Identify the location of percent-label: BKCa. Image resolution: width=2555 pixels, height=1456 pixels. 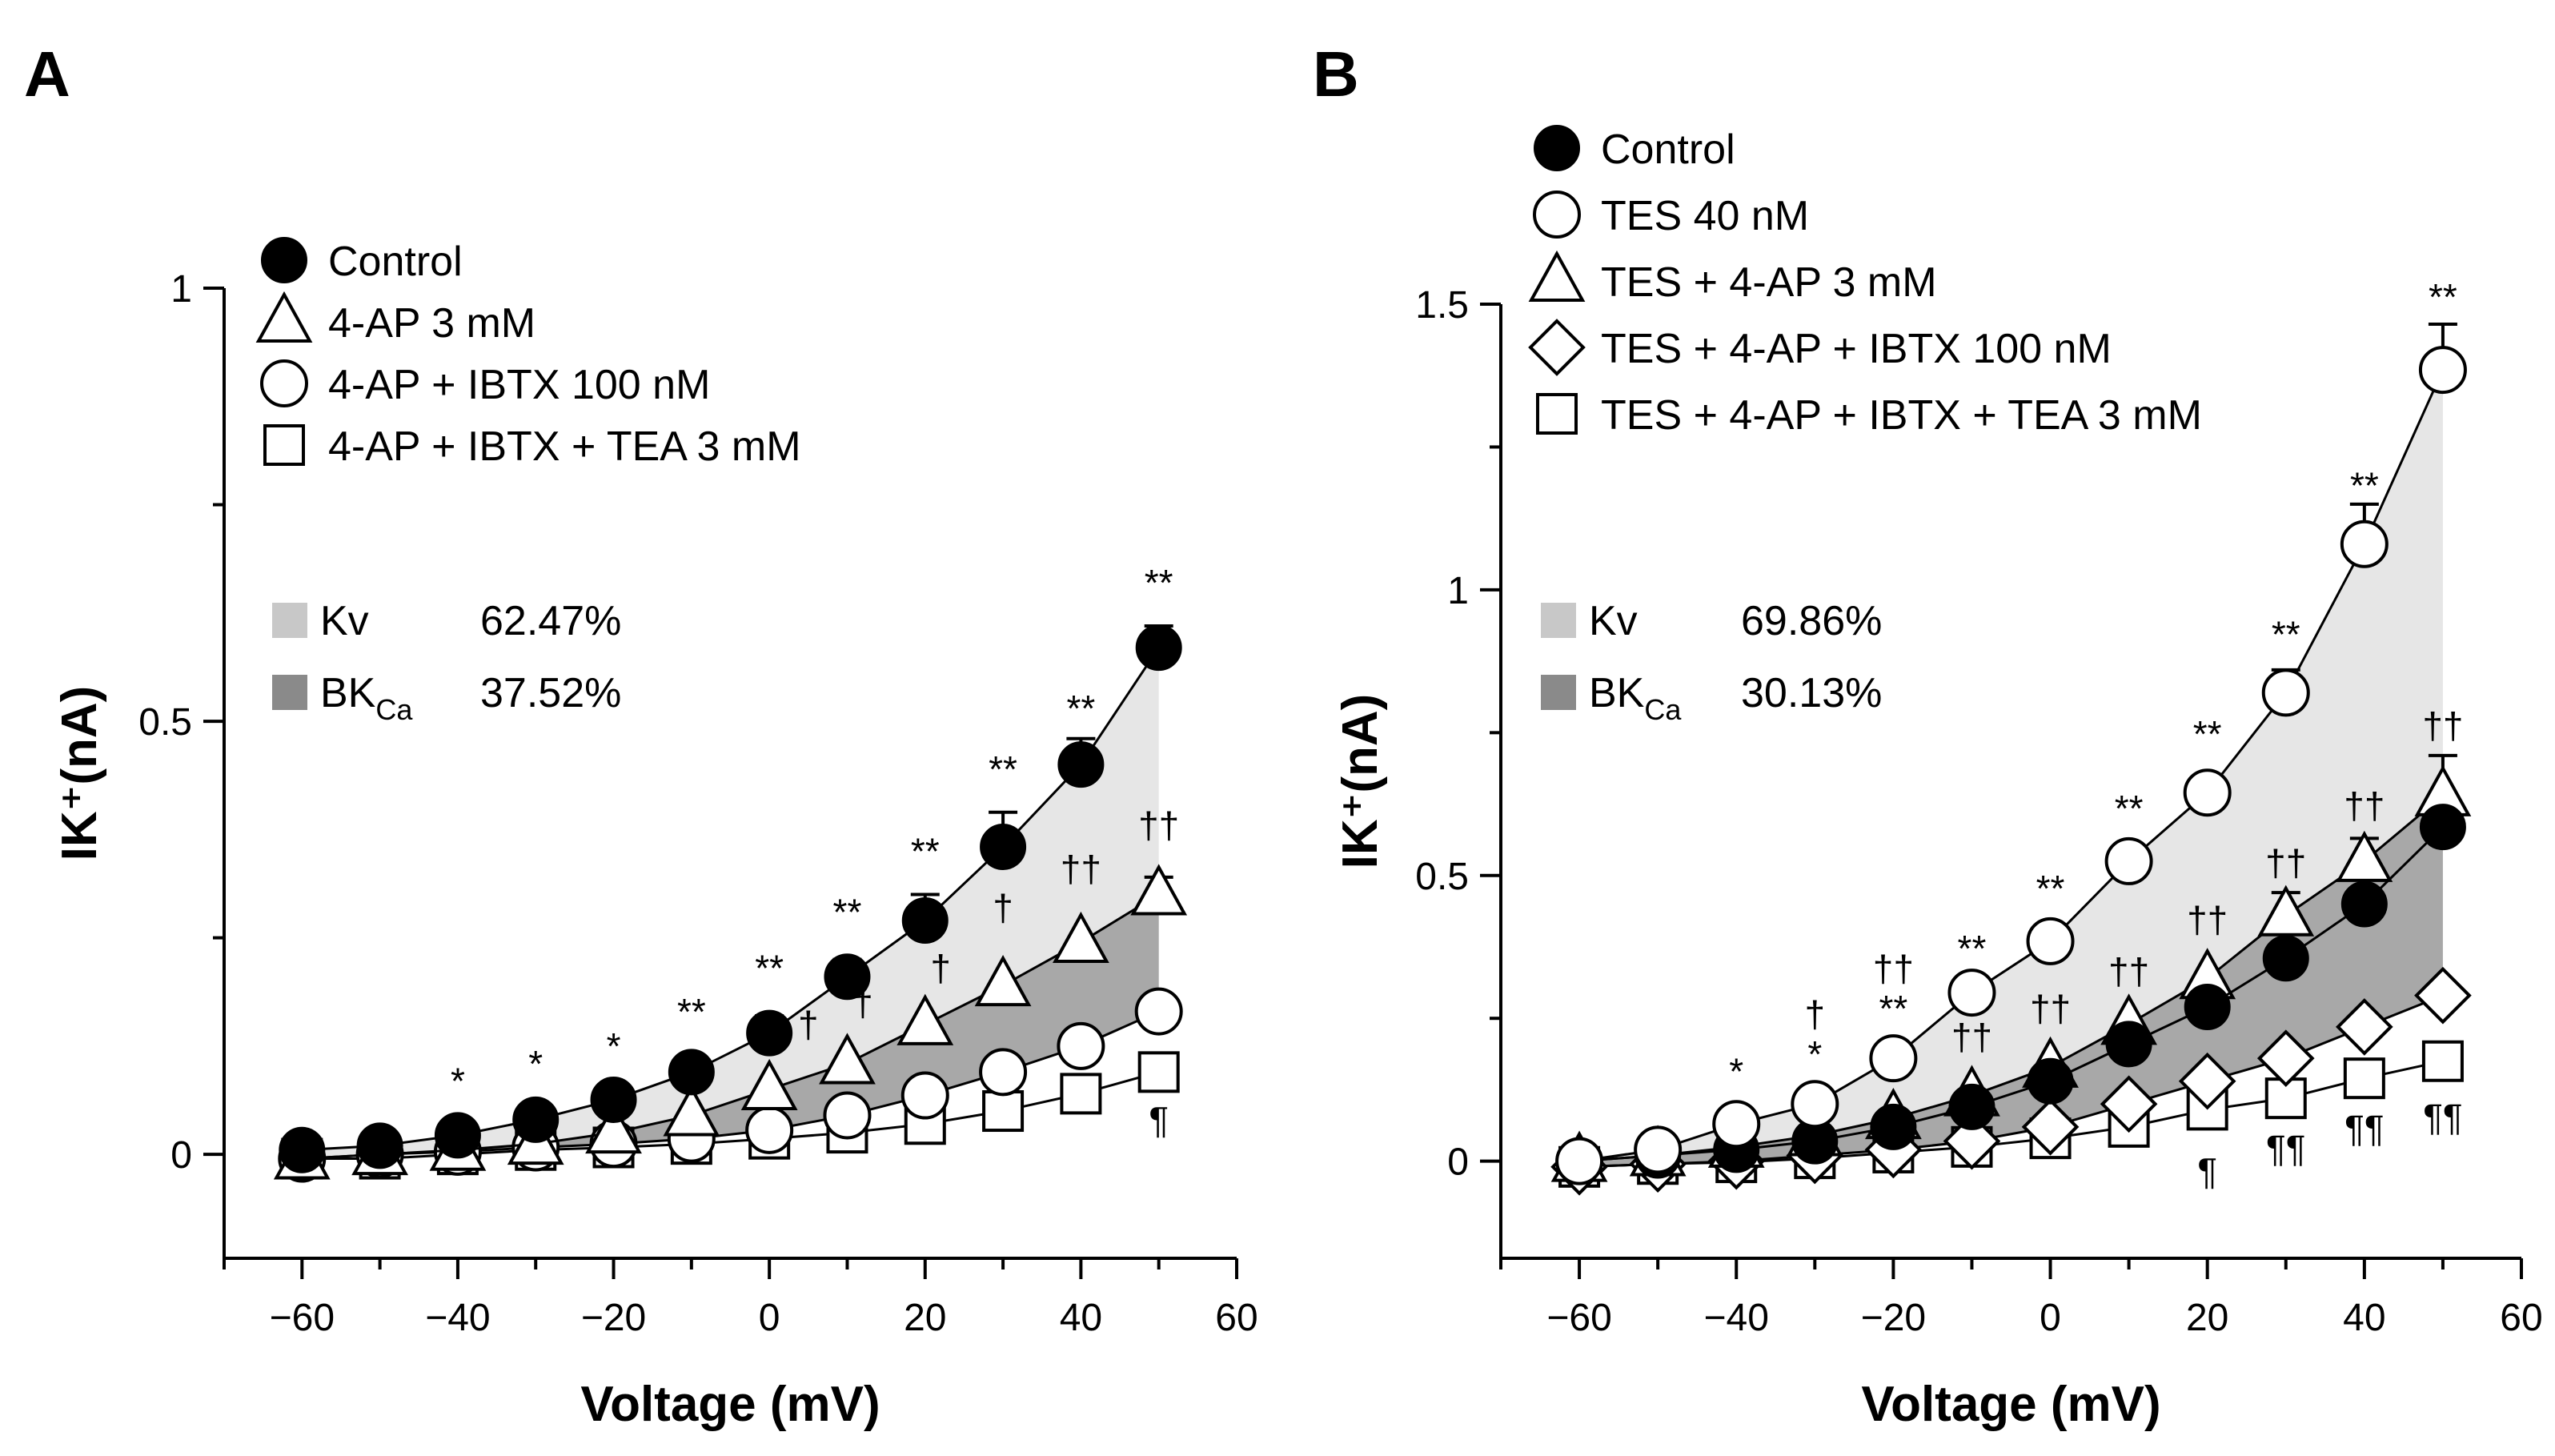
(366, 698).